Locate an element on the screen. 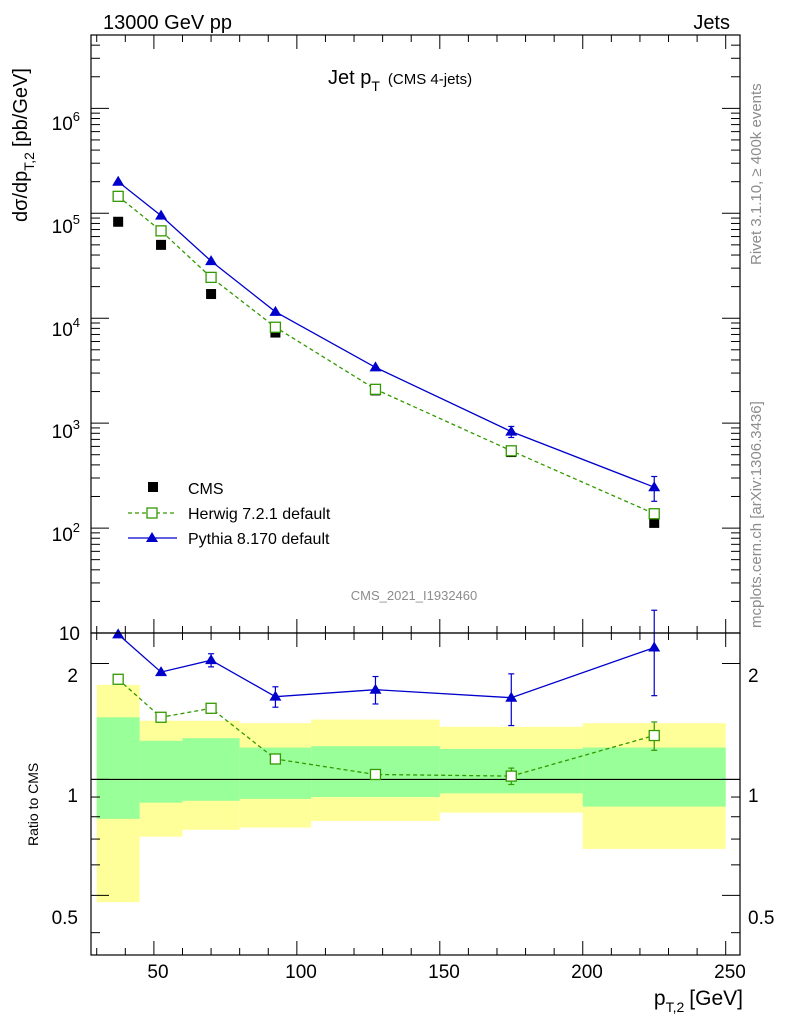 Image resolution: width=786 pixels, height=1024 pixels. legend-marker-herwig is located at coordinates (152, 513).